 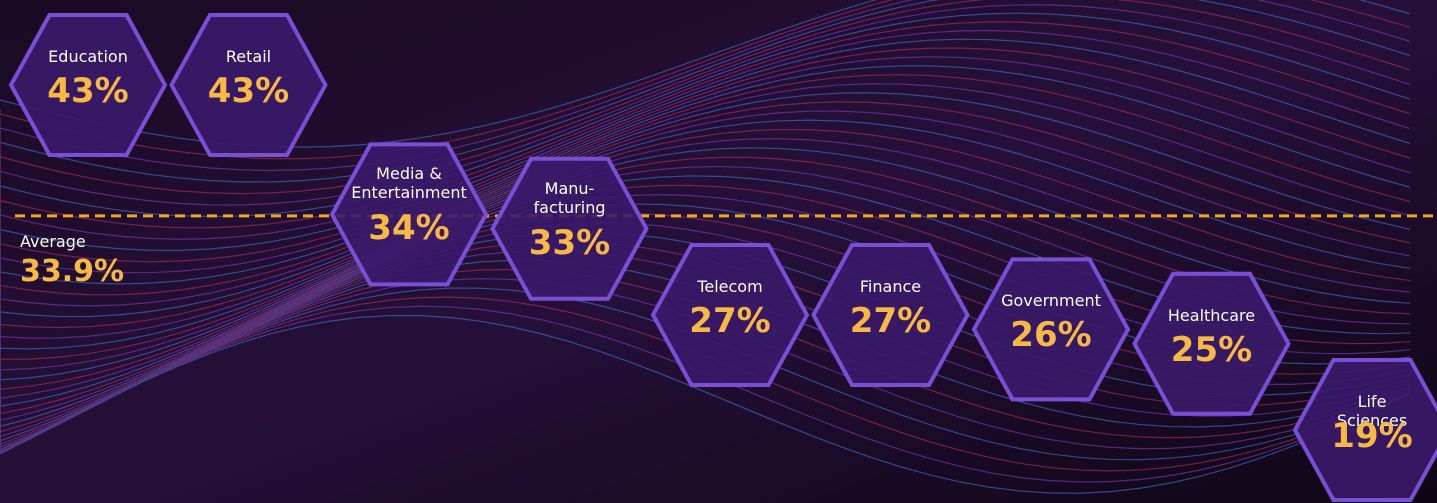 What do you see at coordinates (1372, 436) in the screenshot?
I see `value-label: 19%` at bounding box center [1372, 436].